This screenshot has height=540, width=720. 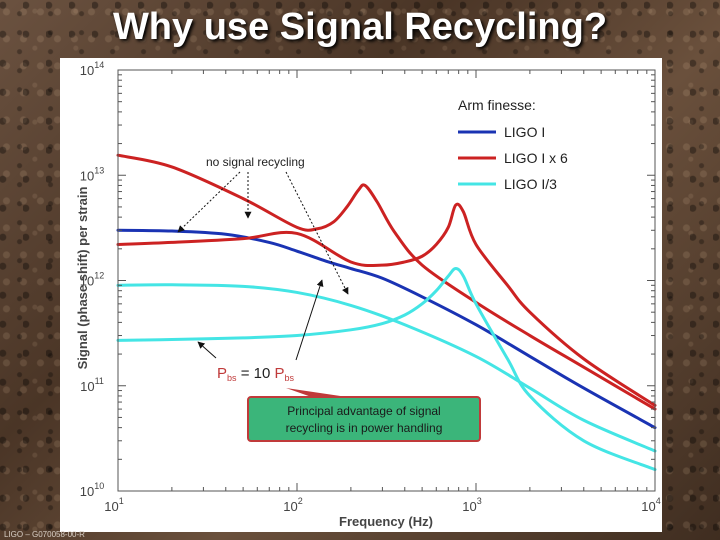 I want to click on power-arrow-left, so click(x=207, y=350).